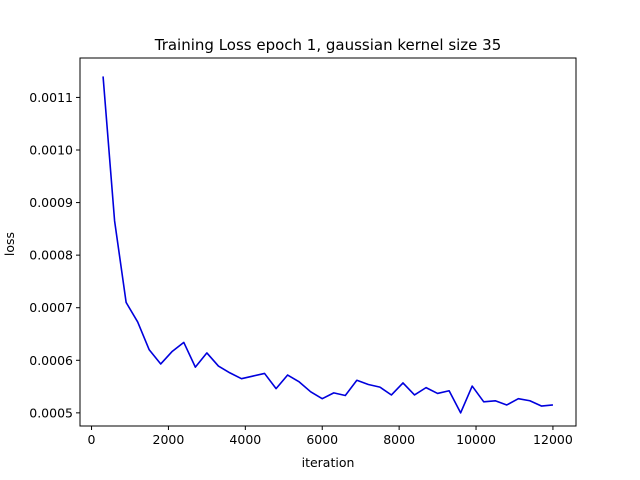  I want to click on x-tick-label: 10000, so click(476, 439).